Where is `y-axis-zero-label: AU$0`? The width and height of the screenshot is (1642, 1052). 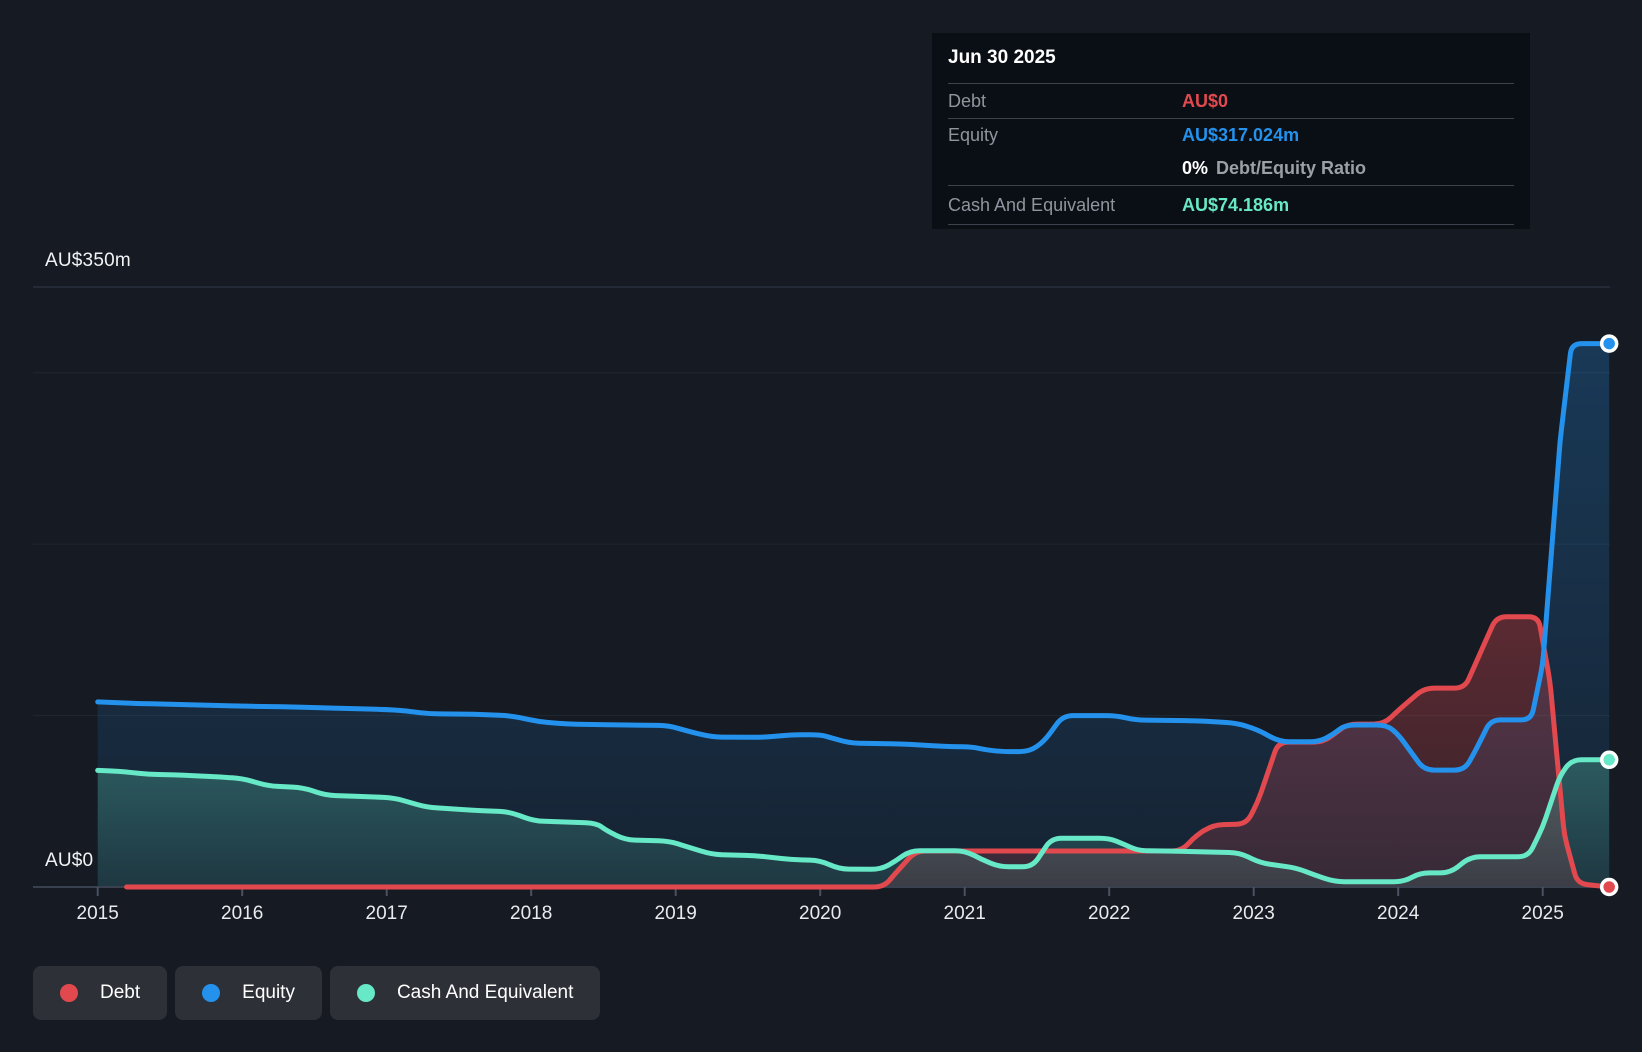 y-axis-zero-label: AU$0 is located at coordinates (69, 860).